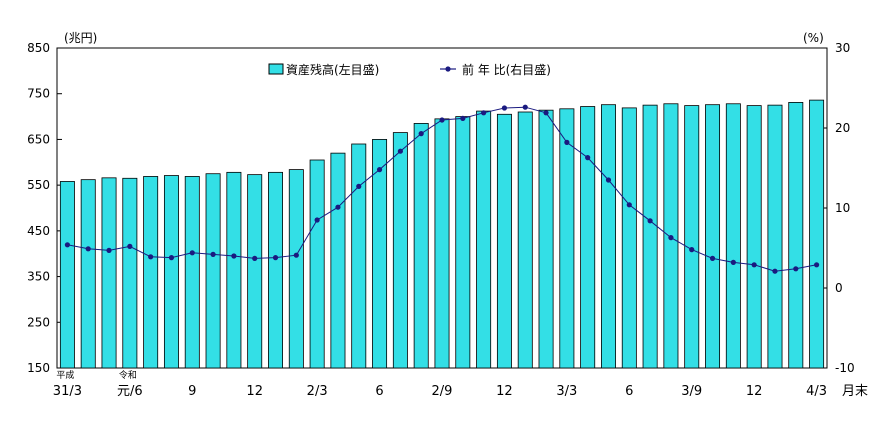  Describe the element at coordinates (67, 391) in the screenshot. I see `x-tick-label: 31/3` at that location.